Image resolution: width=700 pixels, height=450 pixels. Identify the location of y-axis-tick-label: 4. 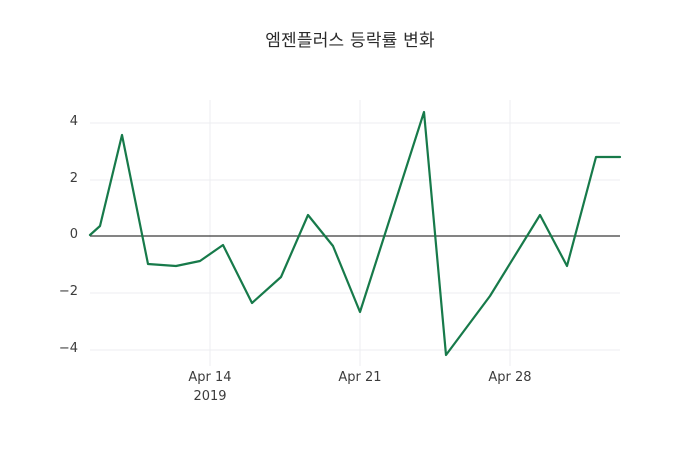
(73, 121).